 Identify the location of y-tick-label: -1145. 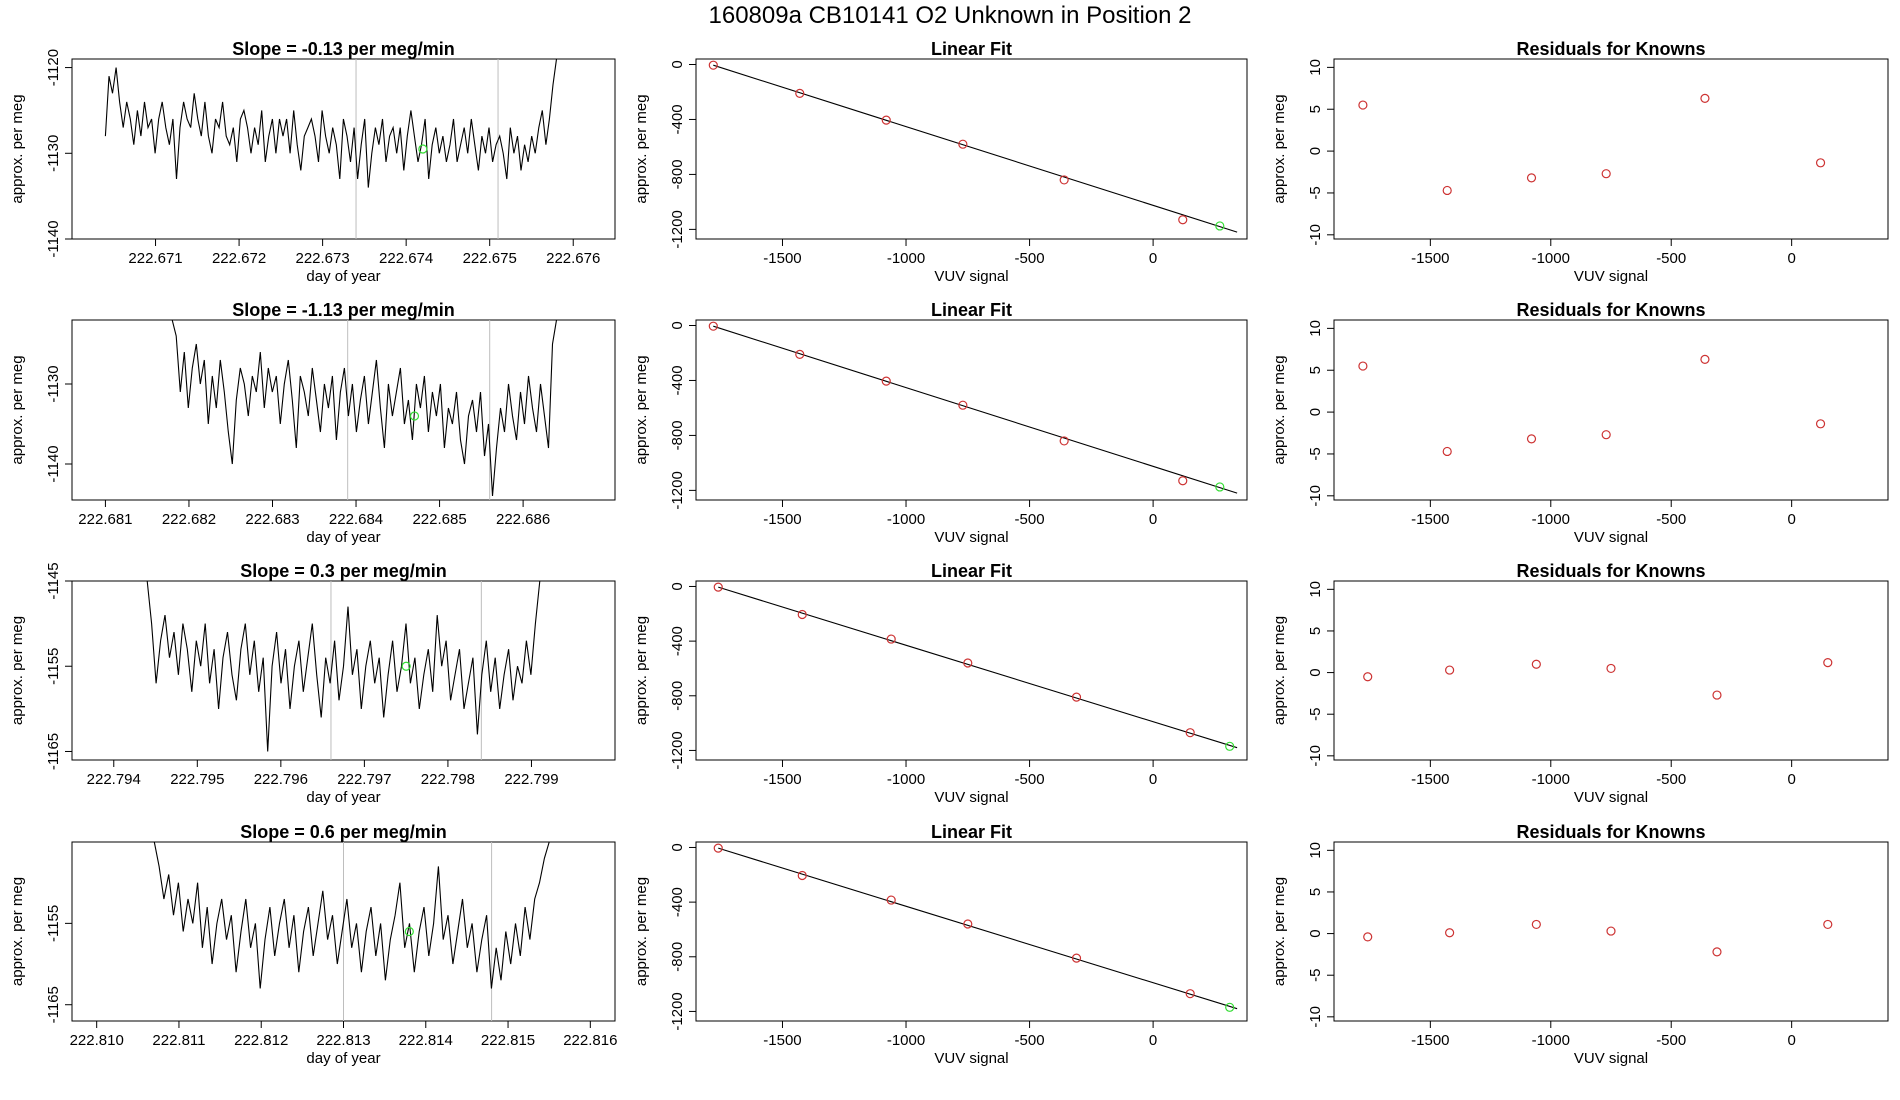
(53, 580).